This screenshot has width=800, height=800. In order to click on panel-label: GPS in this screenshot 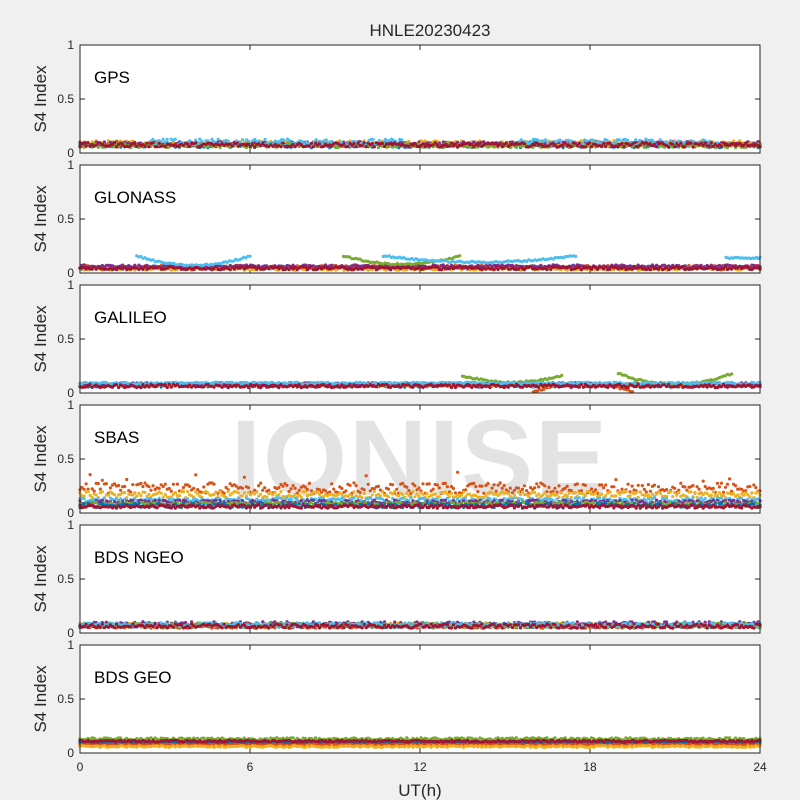, I will do `click(112, 77)`.